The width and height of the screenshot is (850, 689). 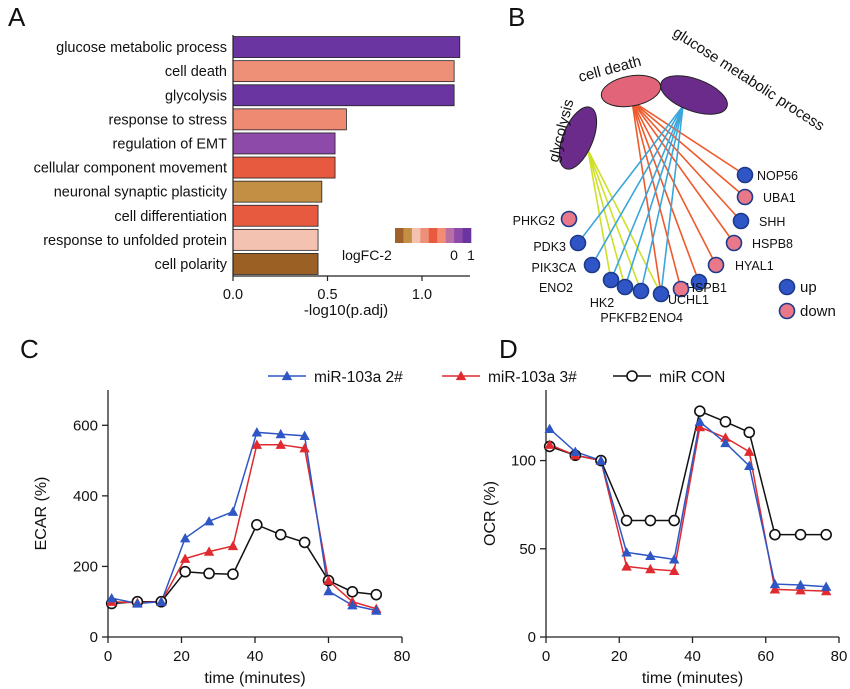 What do you see at coordinates (130, 169) in the screenshot?
I see `category-label: cellular component movement` at bounding box center [130, 169].